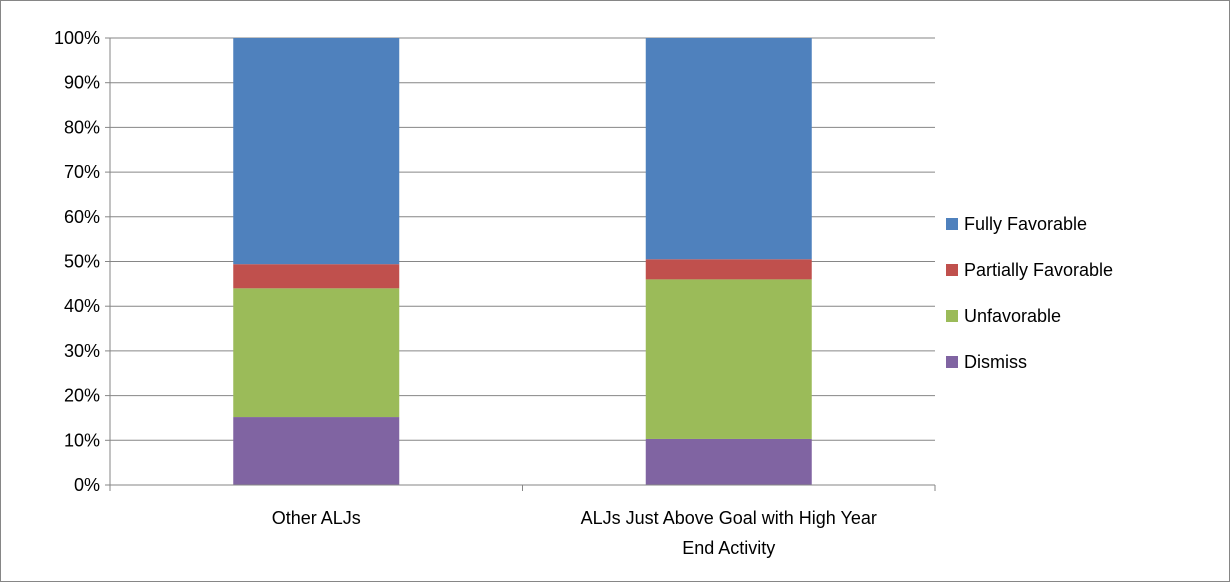  Describe the element at coordinates (87, 485) in the screenshot. I see `y-tick-label: 0%` at that location.